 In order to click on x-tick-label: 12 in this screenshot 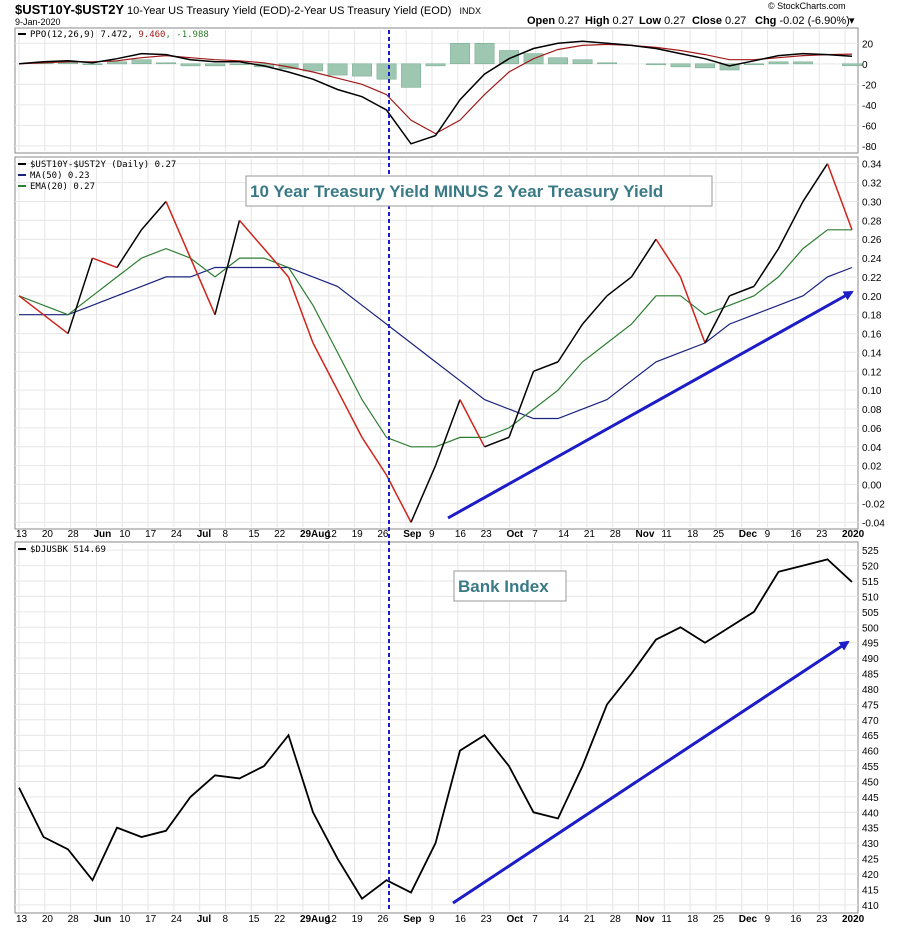, I will do `click(332, 534)`.